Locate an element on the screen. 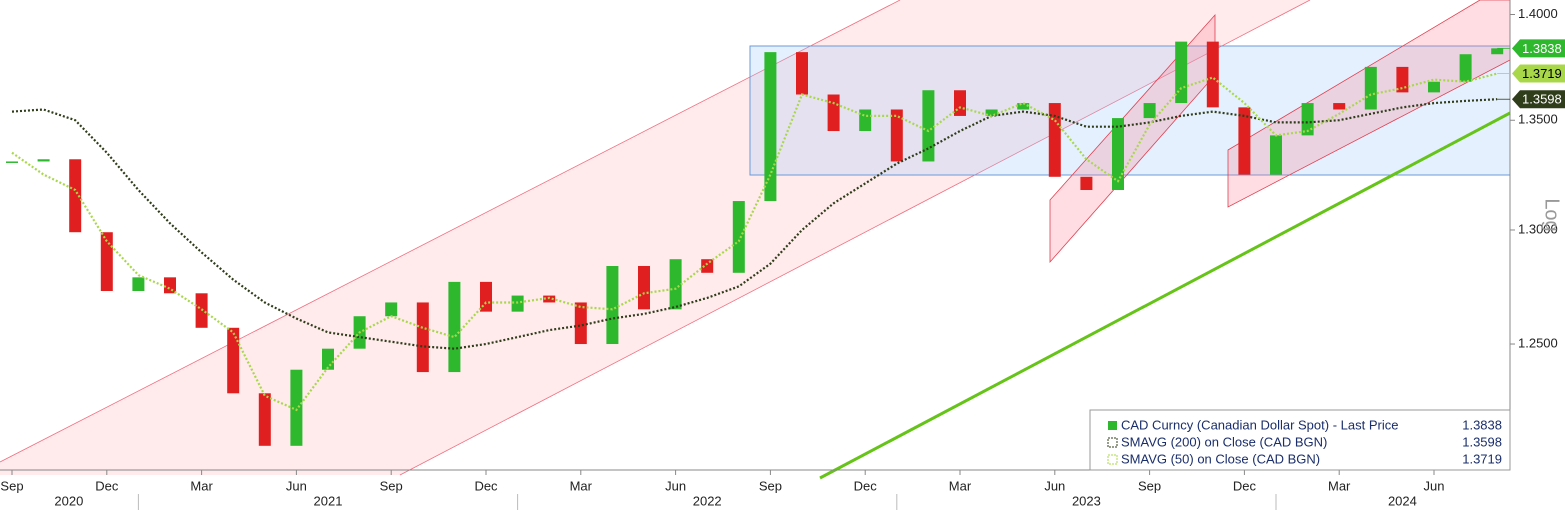 The image size is (1565, 510). year-label: 2023 is located at coordinates (1086, 500).